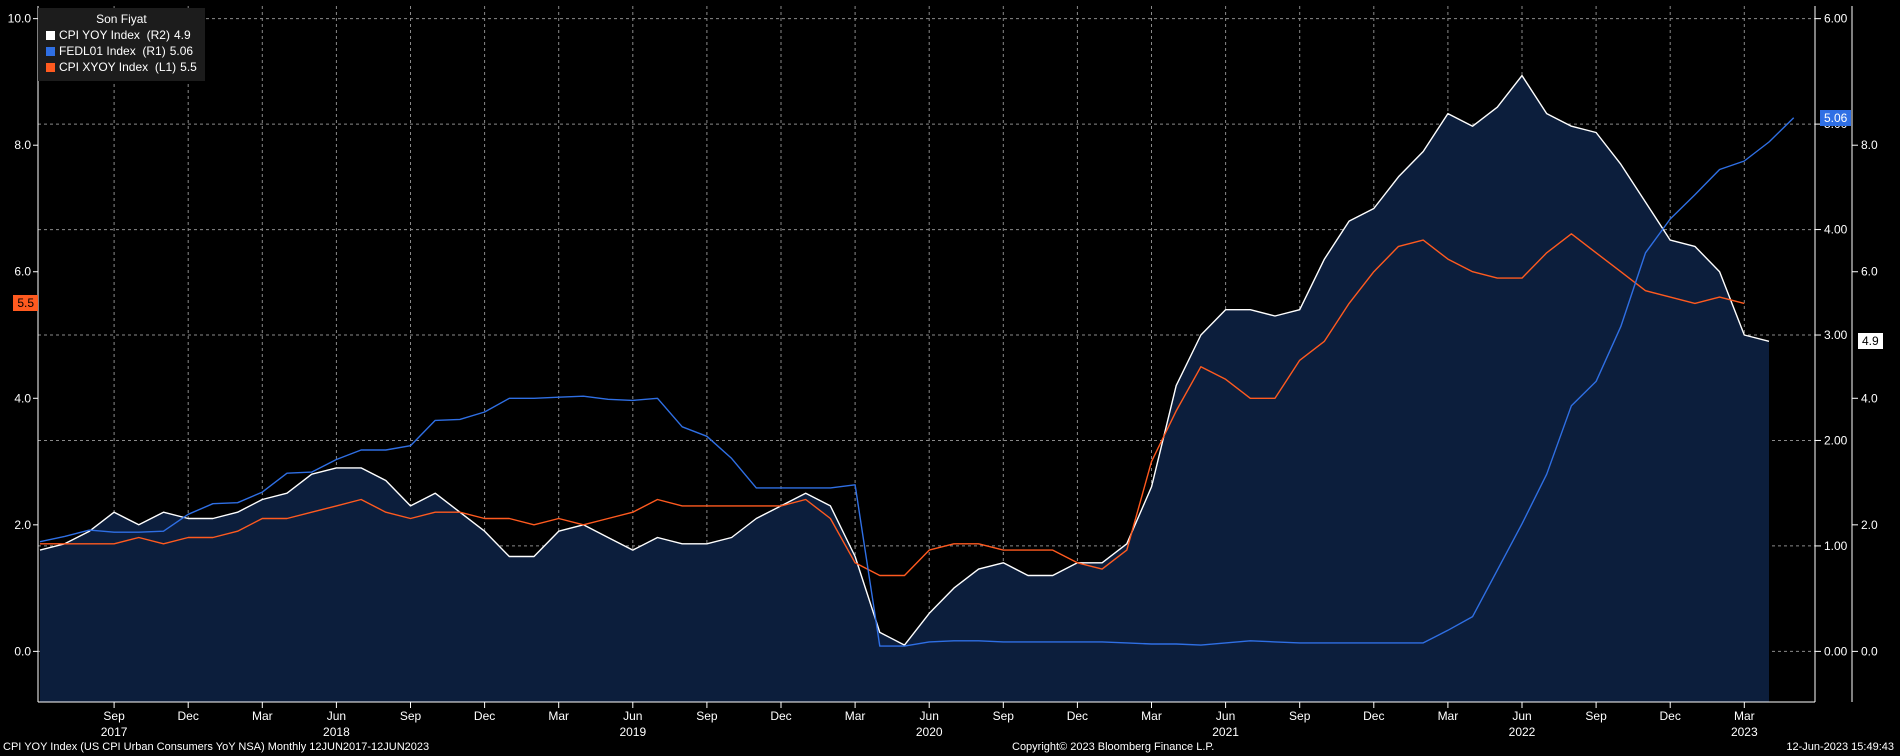 The width and height of the screenshot is (1900, 756). What do you see at coordinates (1522, 732) in the screenshot?
I see `x-year-label: 2022` at bounding box center [1522, 732].